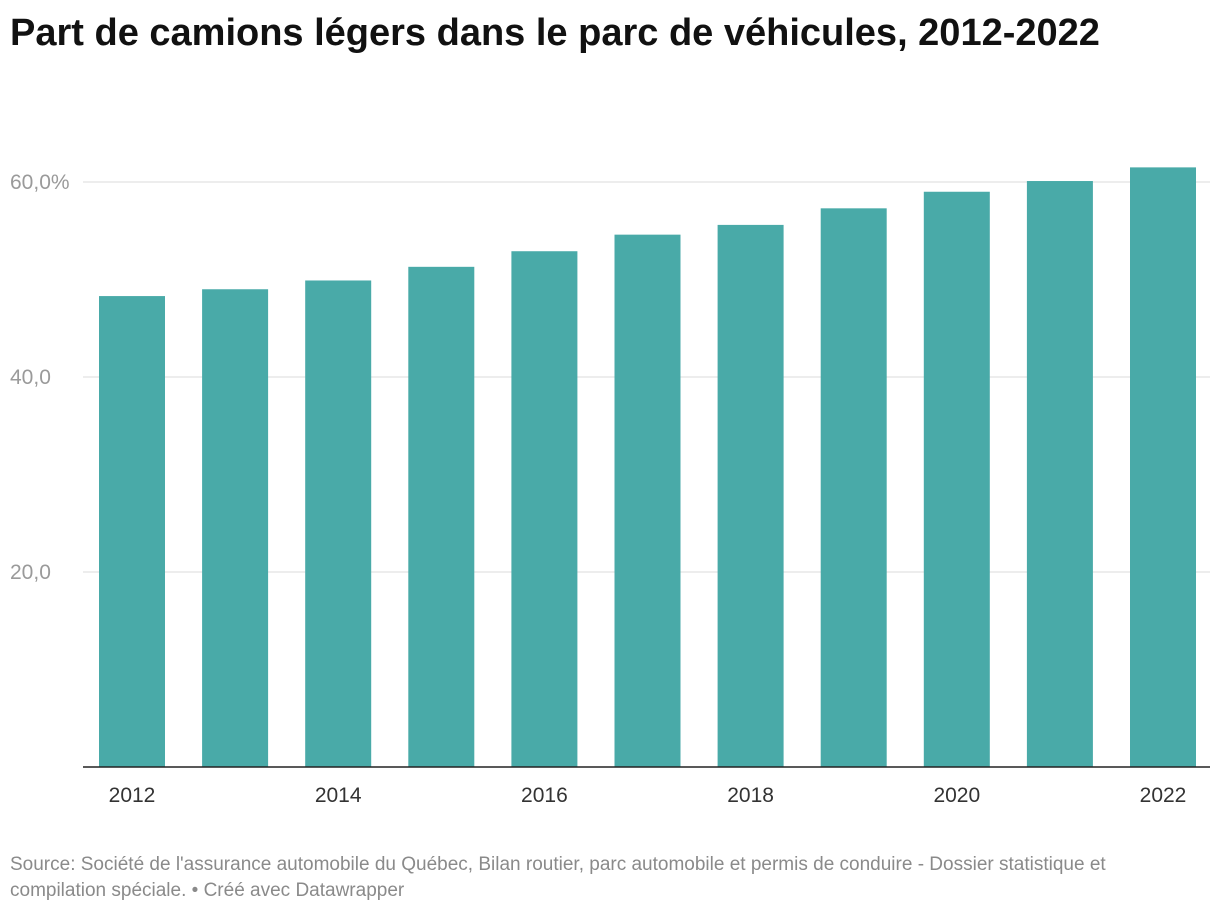  Describe the element at coordinates (544, 509) in the screenshot. I see `bar-2016` at that location.